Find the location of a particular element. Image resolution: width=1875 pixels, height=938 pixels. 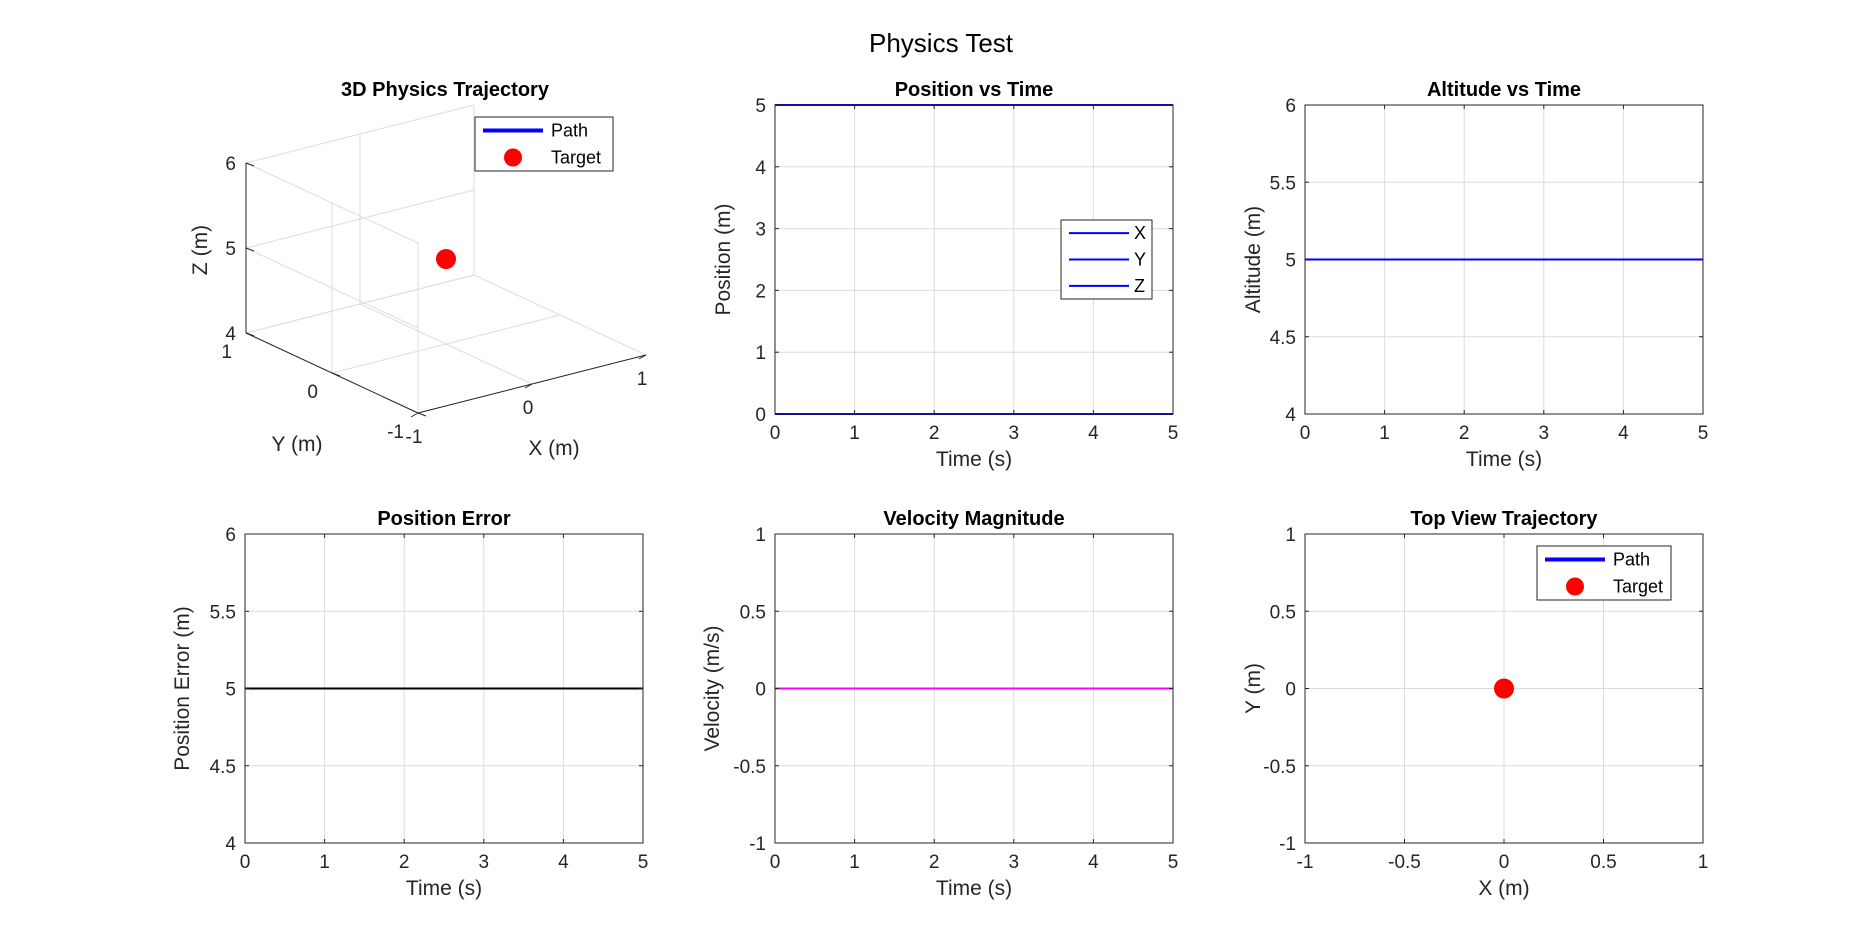

y-axis-label: Altitude (m) is located at coordinates (1253, 259).